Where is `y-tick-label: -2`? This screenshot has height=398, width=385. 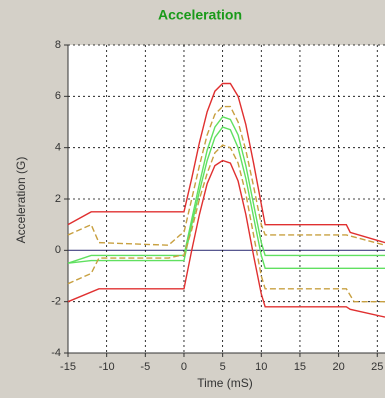
y-tick-label: -2 is located at coordinates (56, 302).